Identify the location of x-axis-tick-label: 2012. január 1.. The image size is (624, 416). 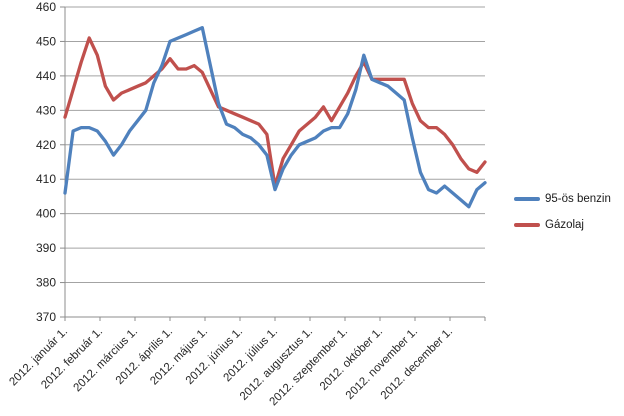
(38, 357).